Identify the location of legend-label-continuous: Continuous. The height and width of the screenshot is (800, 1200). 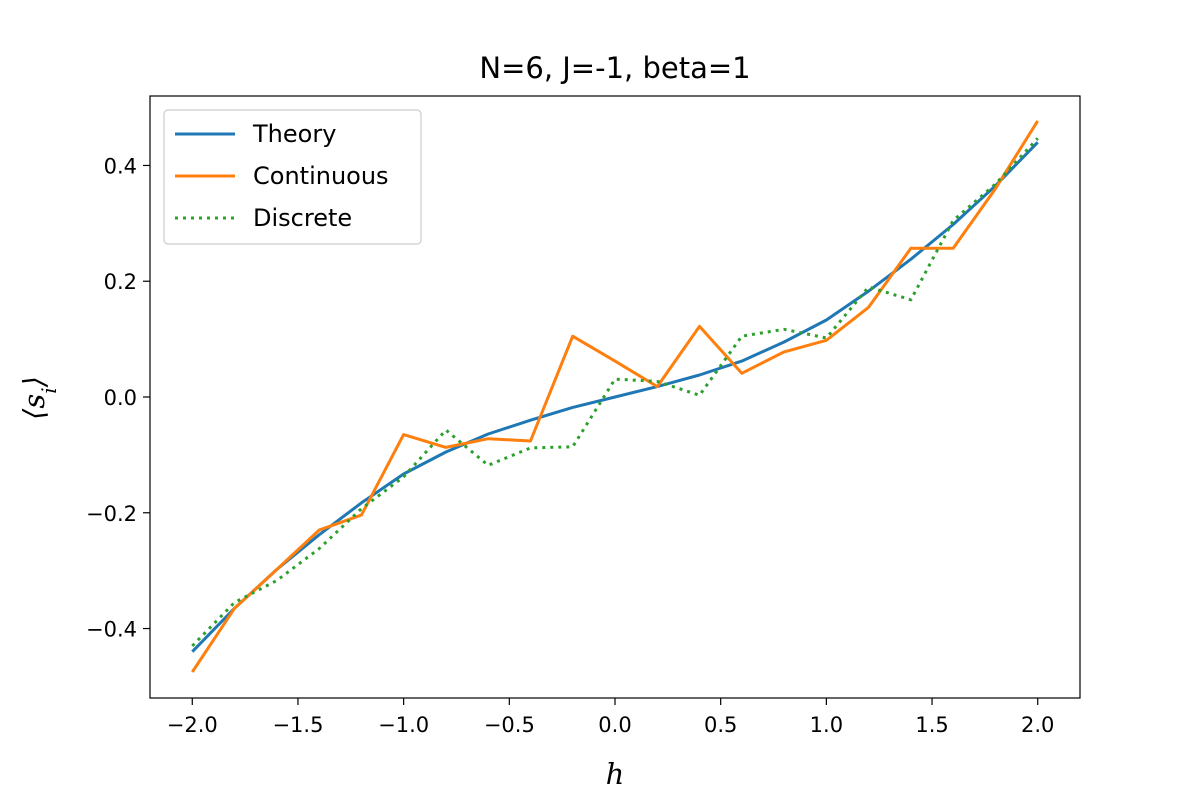
(321, 176).